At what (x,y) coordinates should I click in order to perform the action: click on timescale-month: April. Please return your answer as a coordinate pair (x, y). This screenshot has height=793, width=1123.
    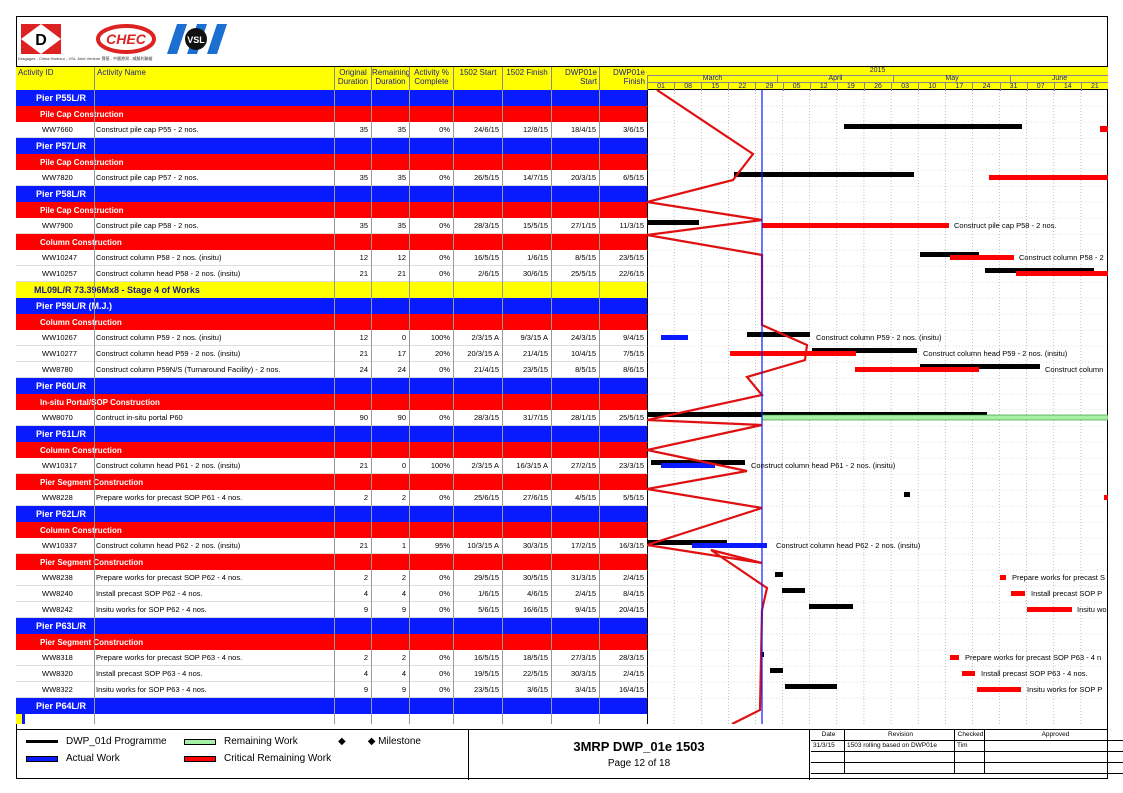
    Looking at the image, I should click on (835, 79).